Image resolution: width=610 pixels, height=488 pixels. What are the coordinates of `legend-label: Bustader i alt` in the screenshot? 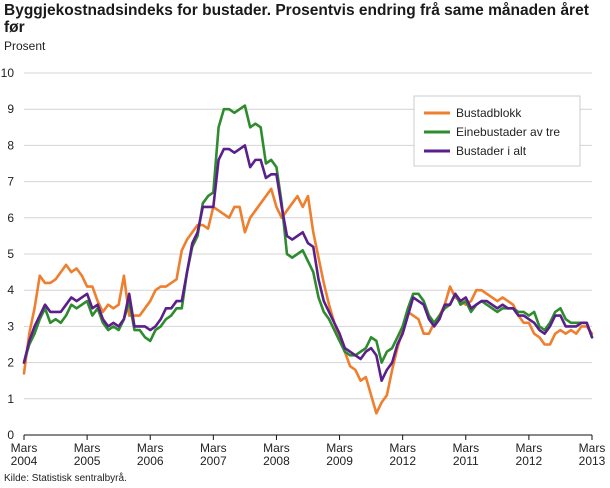 It's located at (491, 151).